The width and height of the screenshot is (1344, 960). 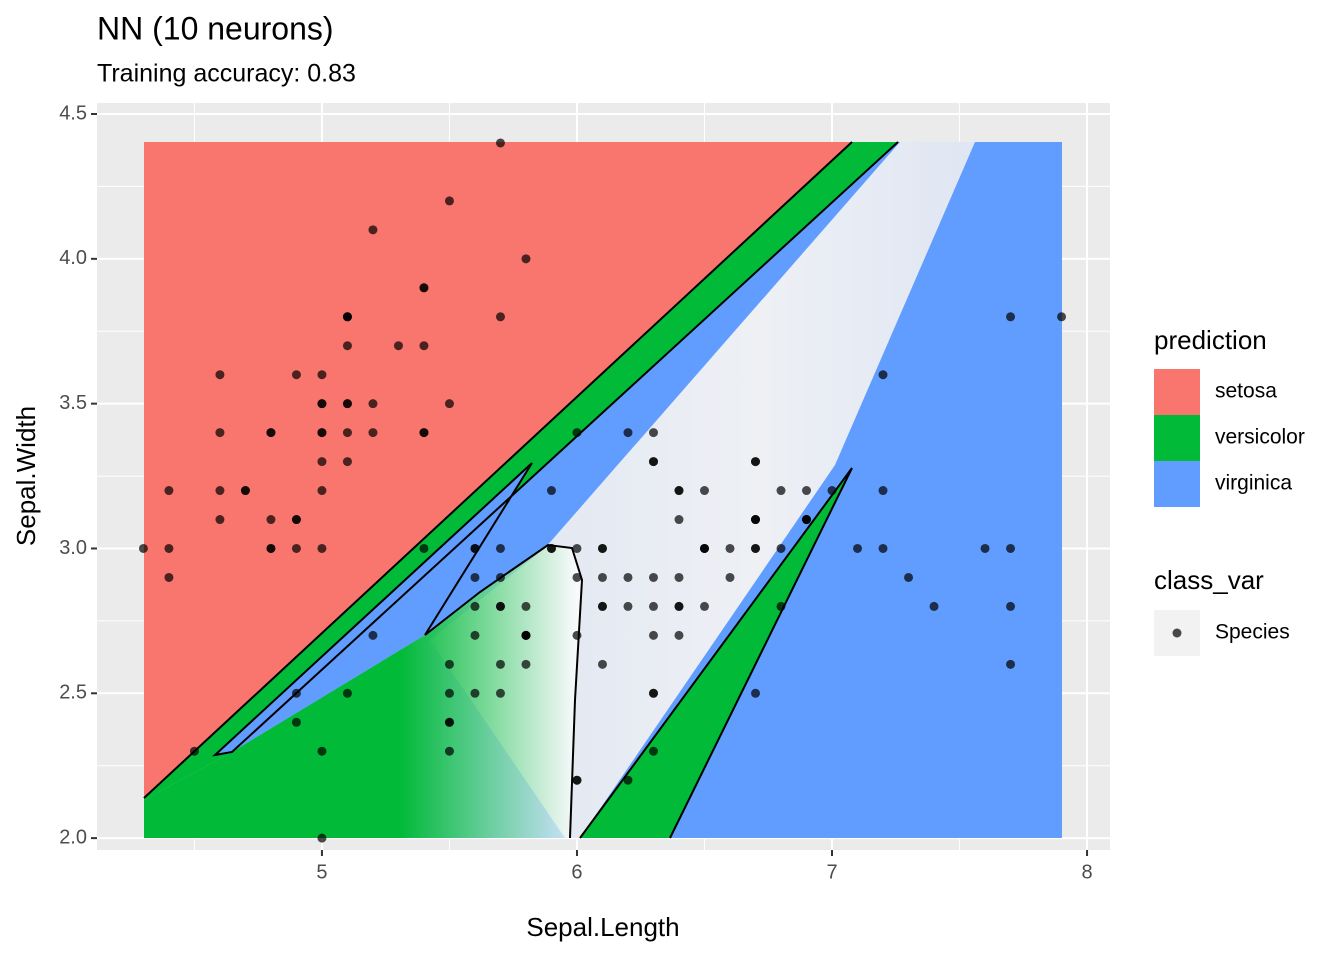 What do you see at coordinates (716, 653) in the screenshot?
I see `boundary` at bounding box center [716, 653].